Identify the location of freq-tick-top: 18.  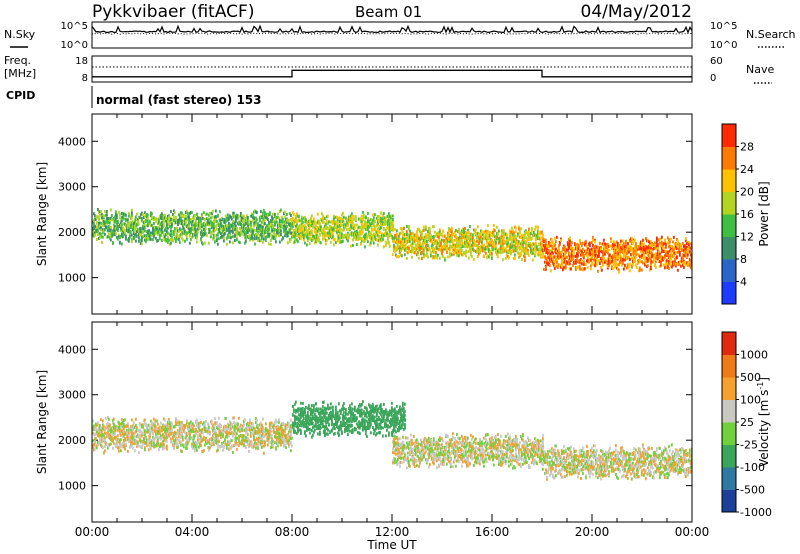
(81, 61).